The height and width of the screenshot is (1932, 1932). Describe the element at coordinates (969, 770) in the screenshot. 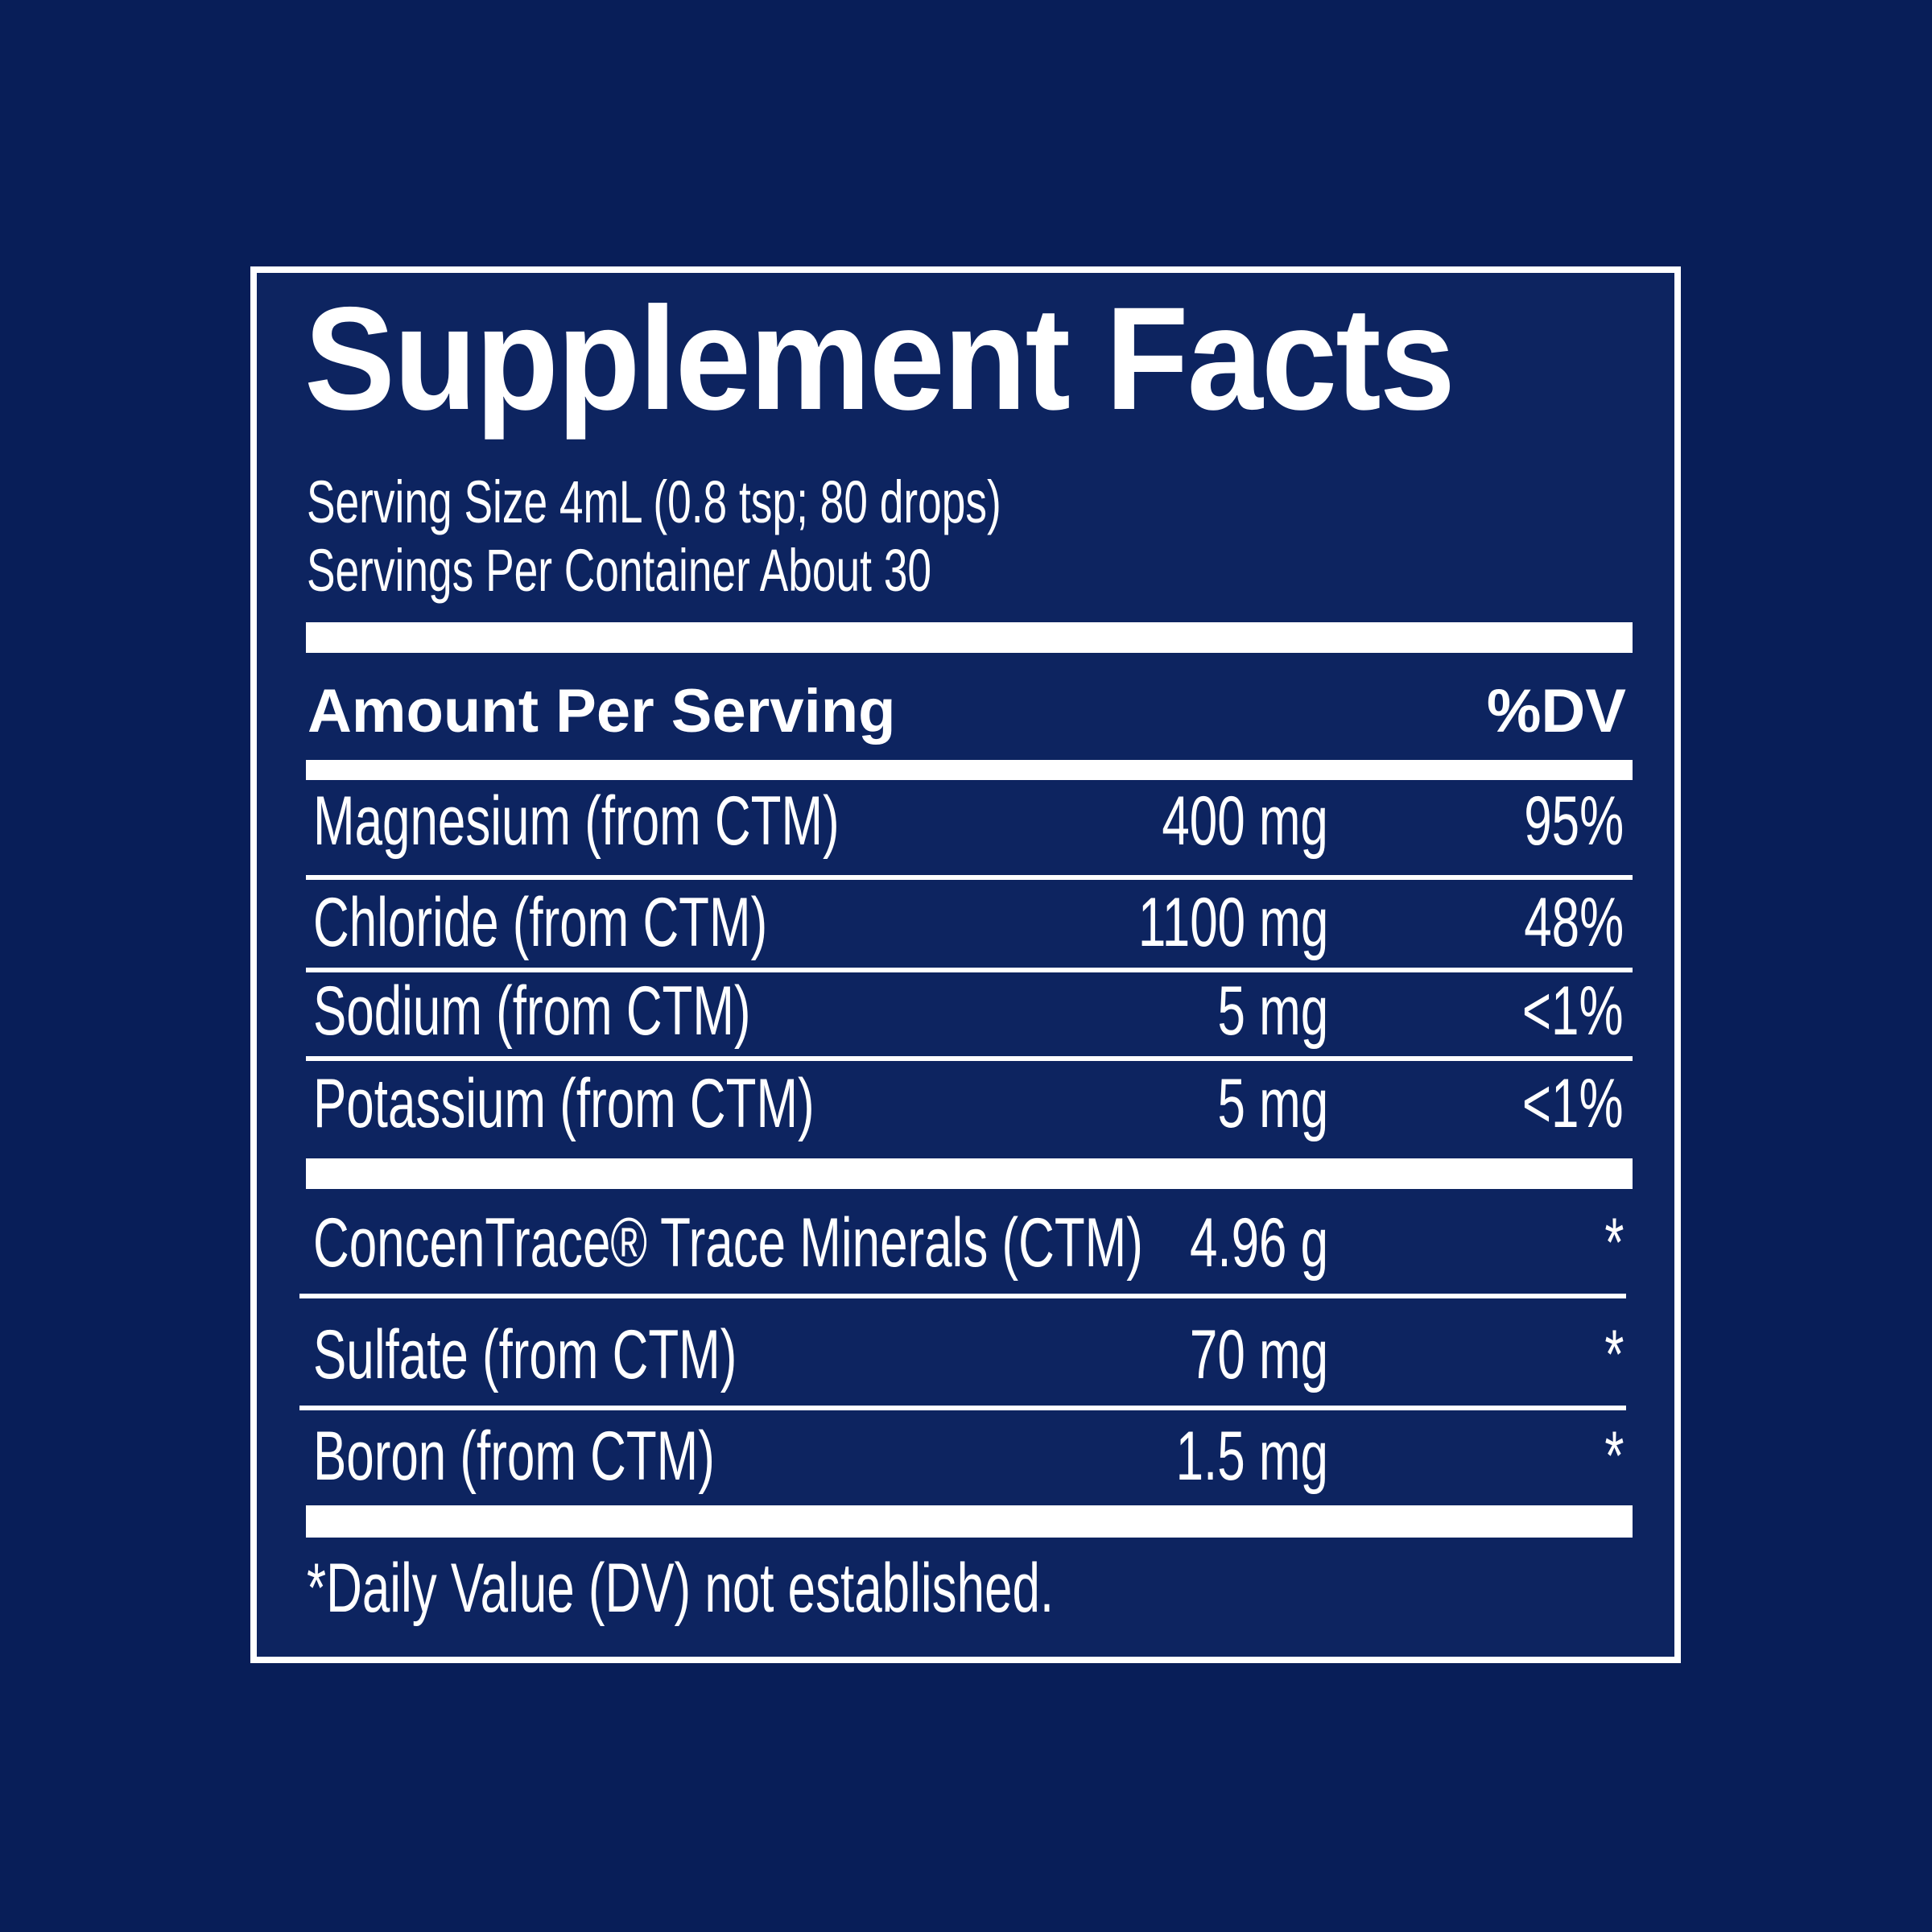

I see `medium-divider` at that location.